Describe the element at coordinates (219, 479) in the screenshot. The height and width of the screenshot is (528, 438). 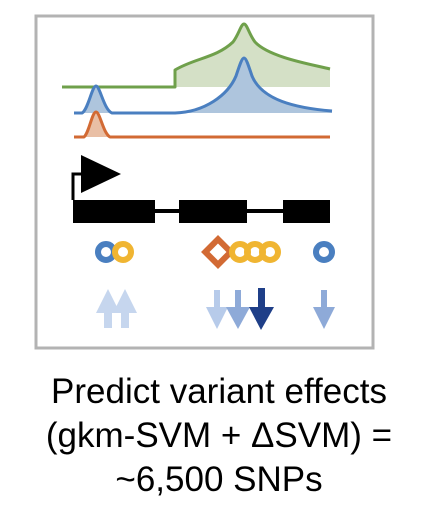
I see `caption-line-3: ~6,500 SNPs` at that location.